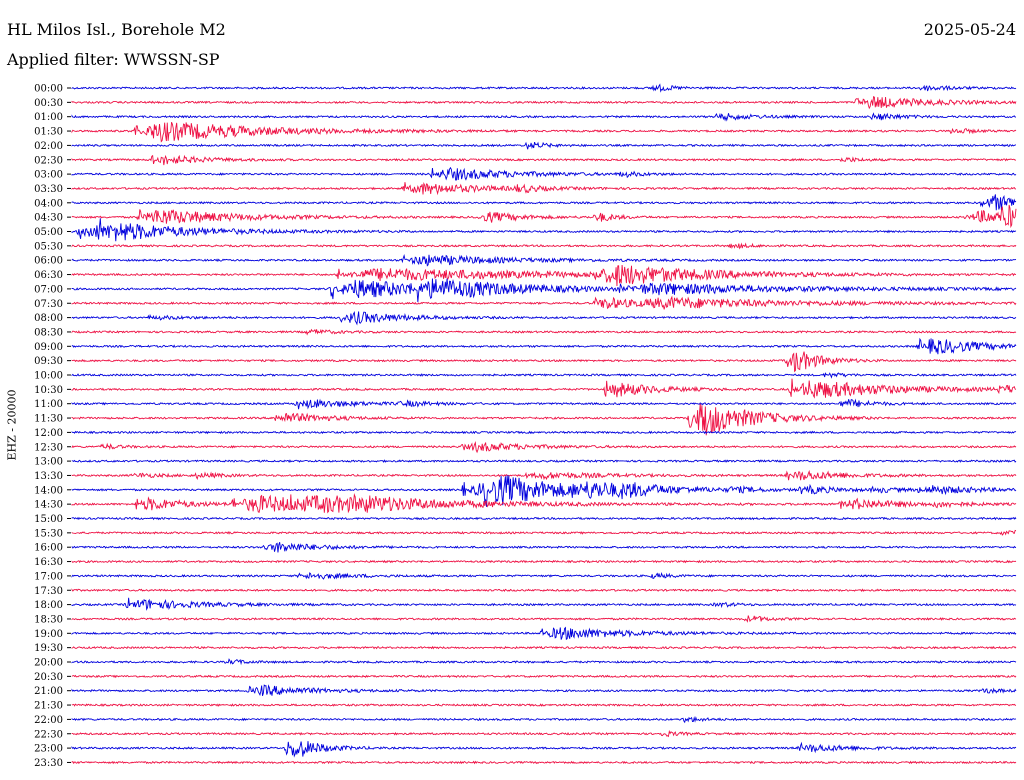 Image resolution: width=1024 pixels, height=780 pixels. What do you see at coordinates (48, 519) in the screenshot?
I see `row-time-label: 15:00` at bounding box center [48, 519].